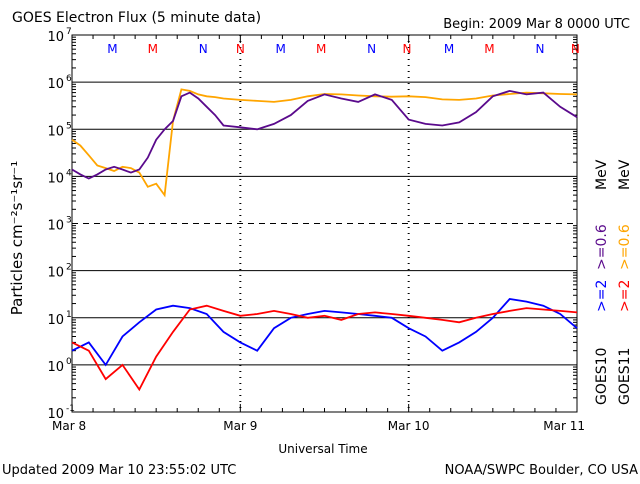  What do you see at coordinates (322, 449) in the screenshot?
I see `x-axis-label: Universal Time` at bounding box center [322, 449].